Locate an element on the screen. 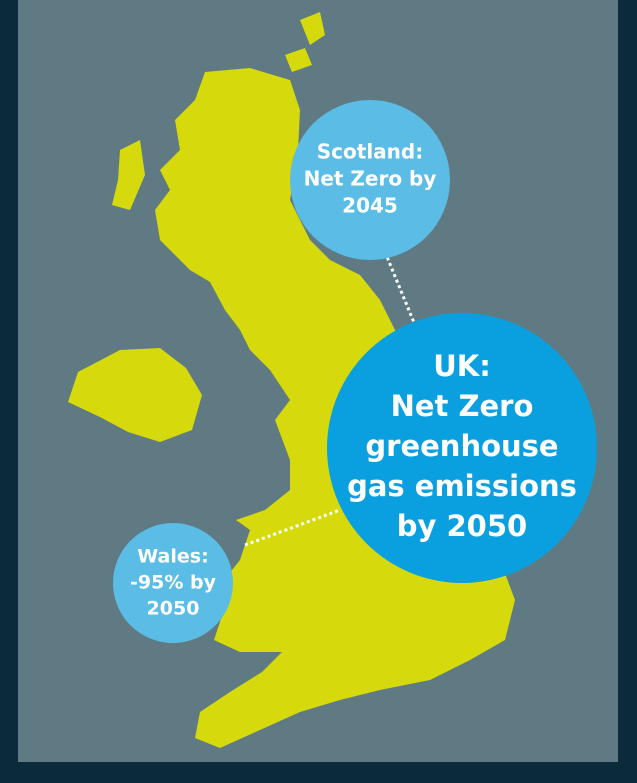  shetland is located at coordinates (312, 28).